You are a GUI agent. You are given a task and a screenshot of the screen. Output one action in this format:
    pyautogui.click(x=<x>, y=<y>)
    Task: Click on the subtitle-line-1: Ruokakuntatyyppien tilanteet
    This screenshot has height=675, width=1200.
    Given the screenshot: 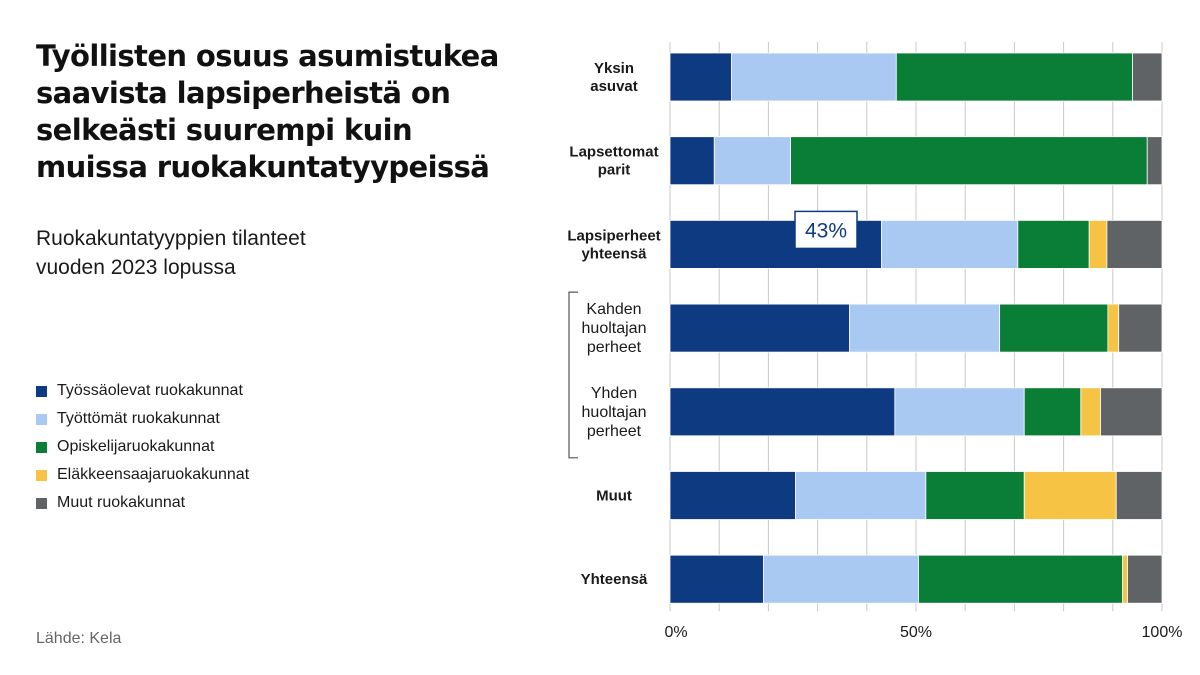 What is the action you would take?
    pyautogui.click(x=171, y=238)
    